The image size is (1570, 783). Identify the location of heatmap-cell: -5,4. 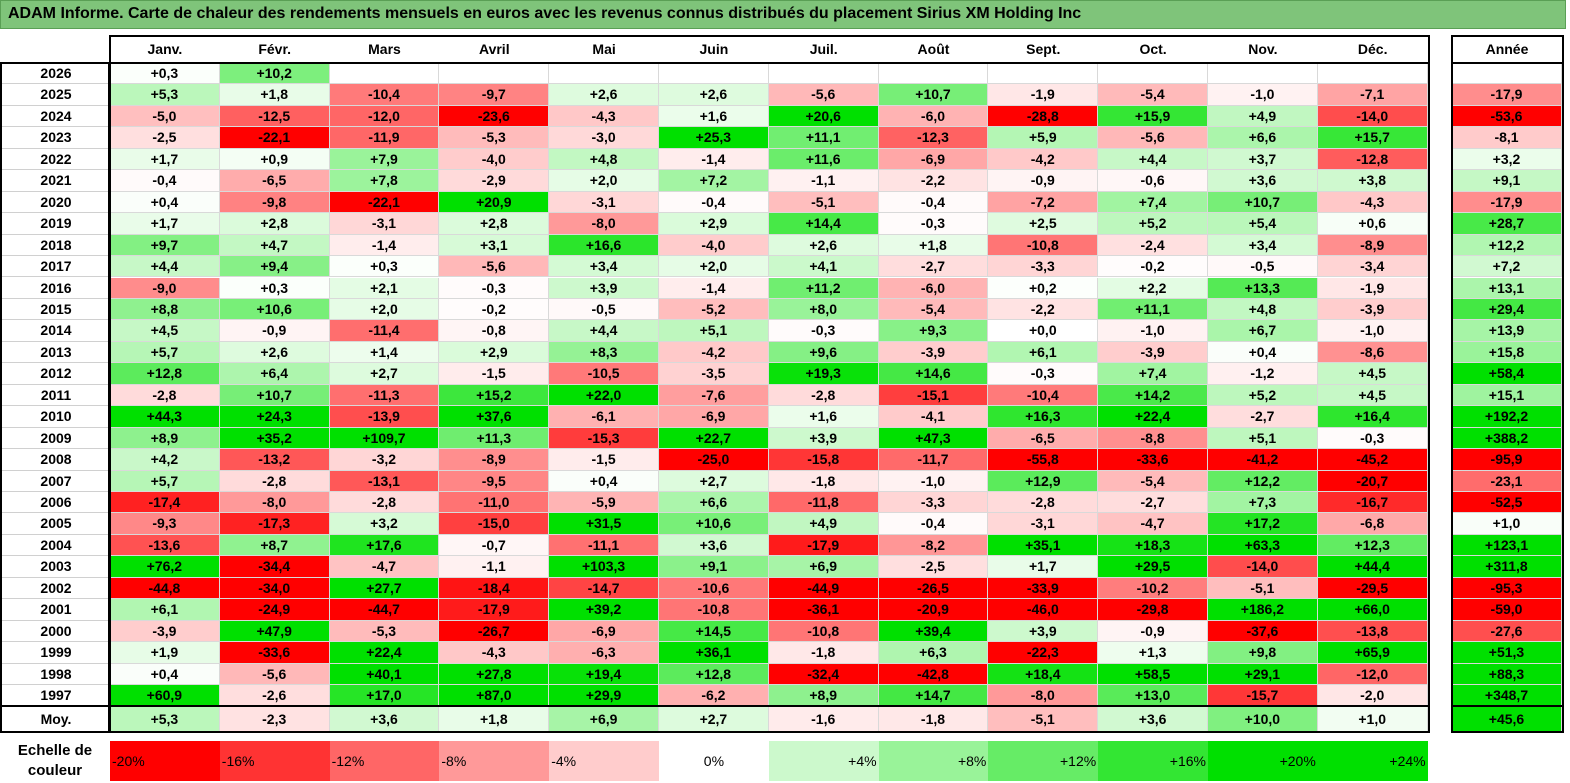
(933, 309).